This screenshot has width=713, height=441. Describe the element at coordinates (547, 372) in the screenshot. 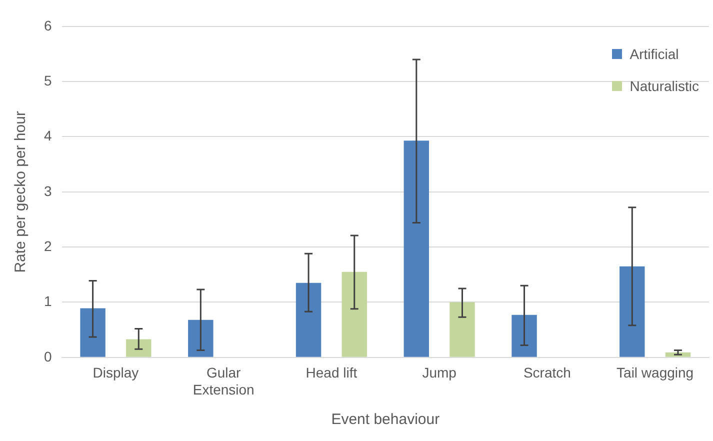

I see `x-tick-label: Scratch` at that location.